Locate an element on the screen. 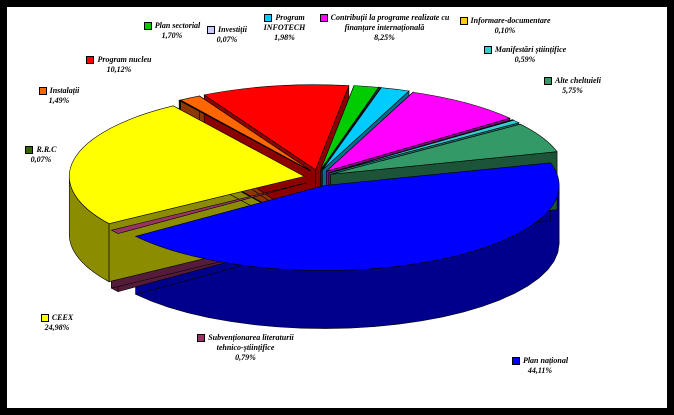 The width and height of the screenshot is (674, 415). category-label: Plan sectorial is located at coordinates (177, 25).